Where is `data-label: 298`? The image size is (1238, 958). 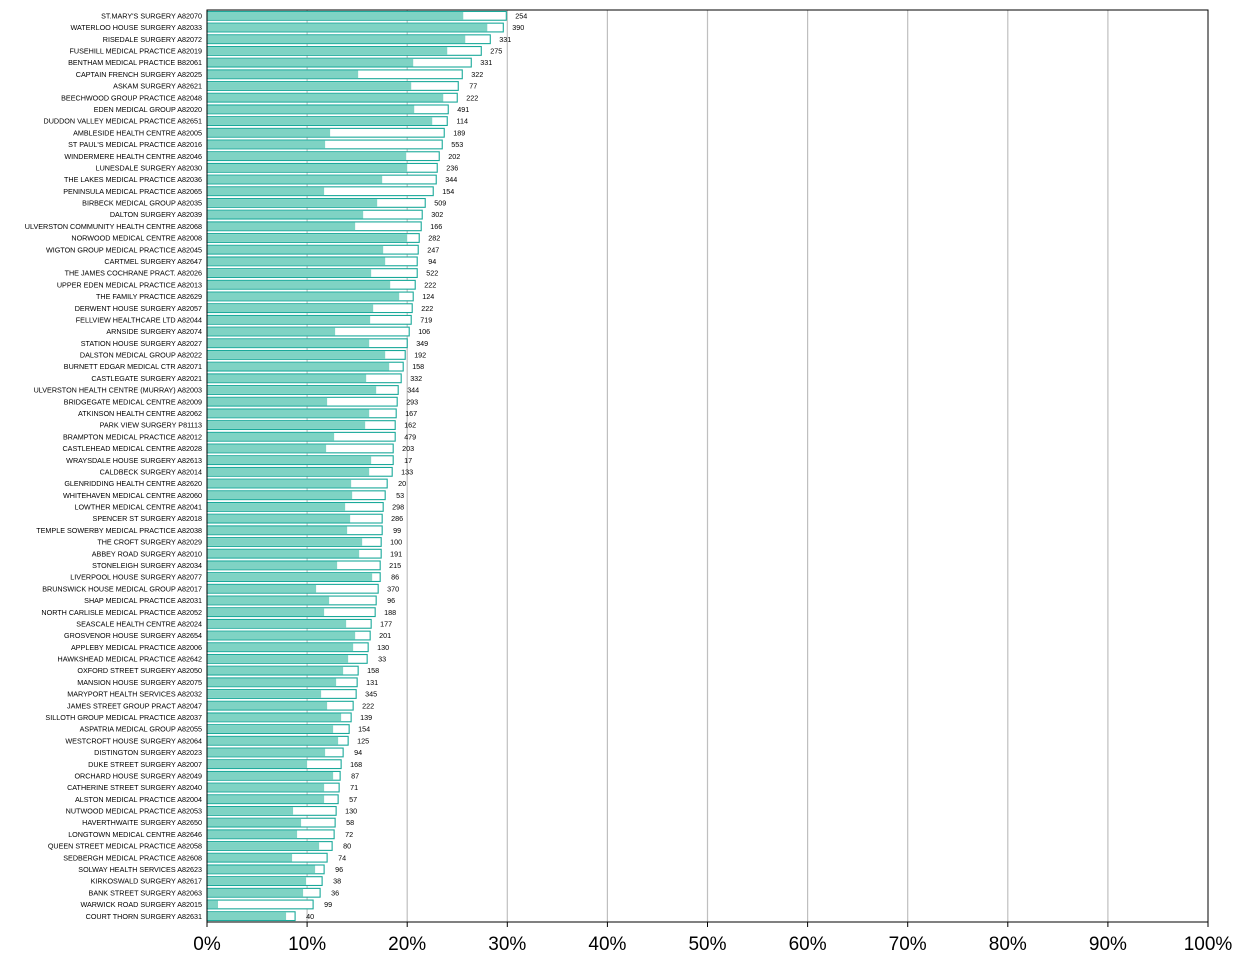
data-label: 298 is located at coordinates (398, 507).